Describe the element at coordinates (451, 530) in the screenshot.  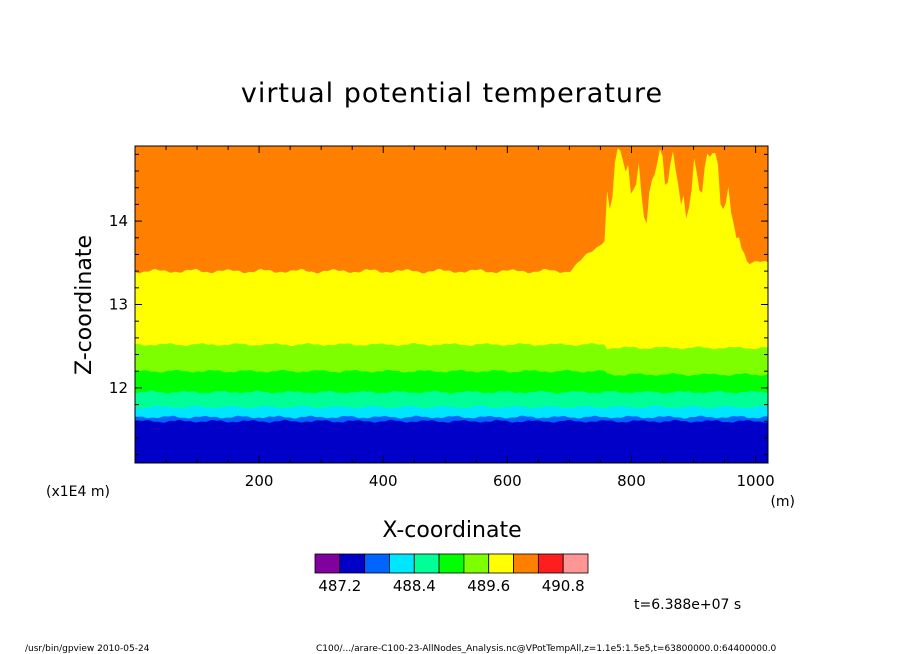
I see `x-axis-label: X-coordinate` at that location.